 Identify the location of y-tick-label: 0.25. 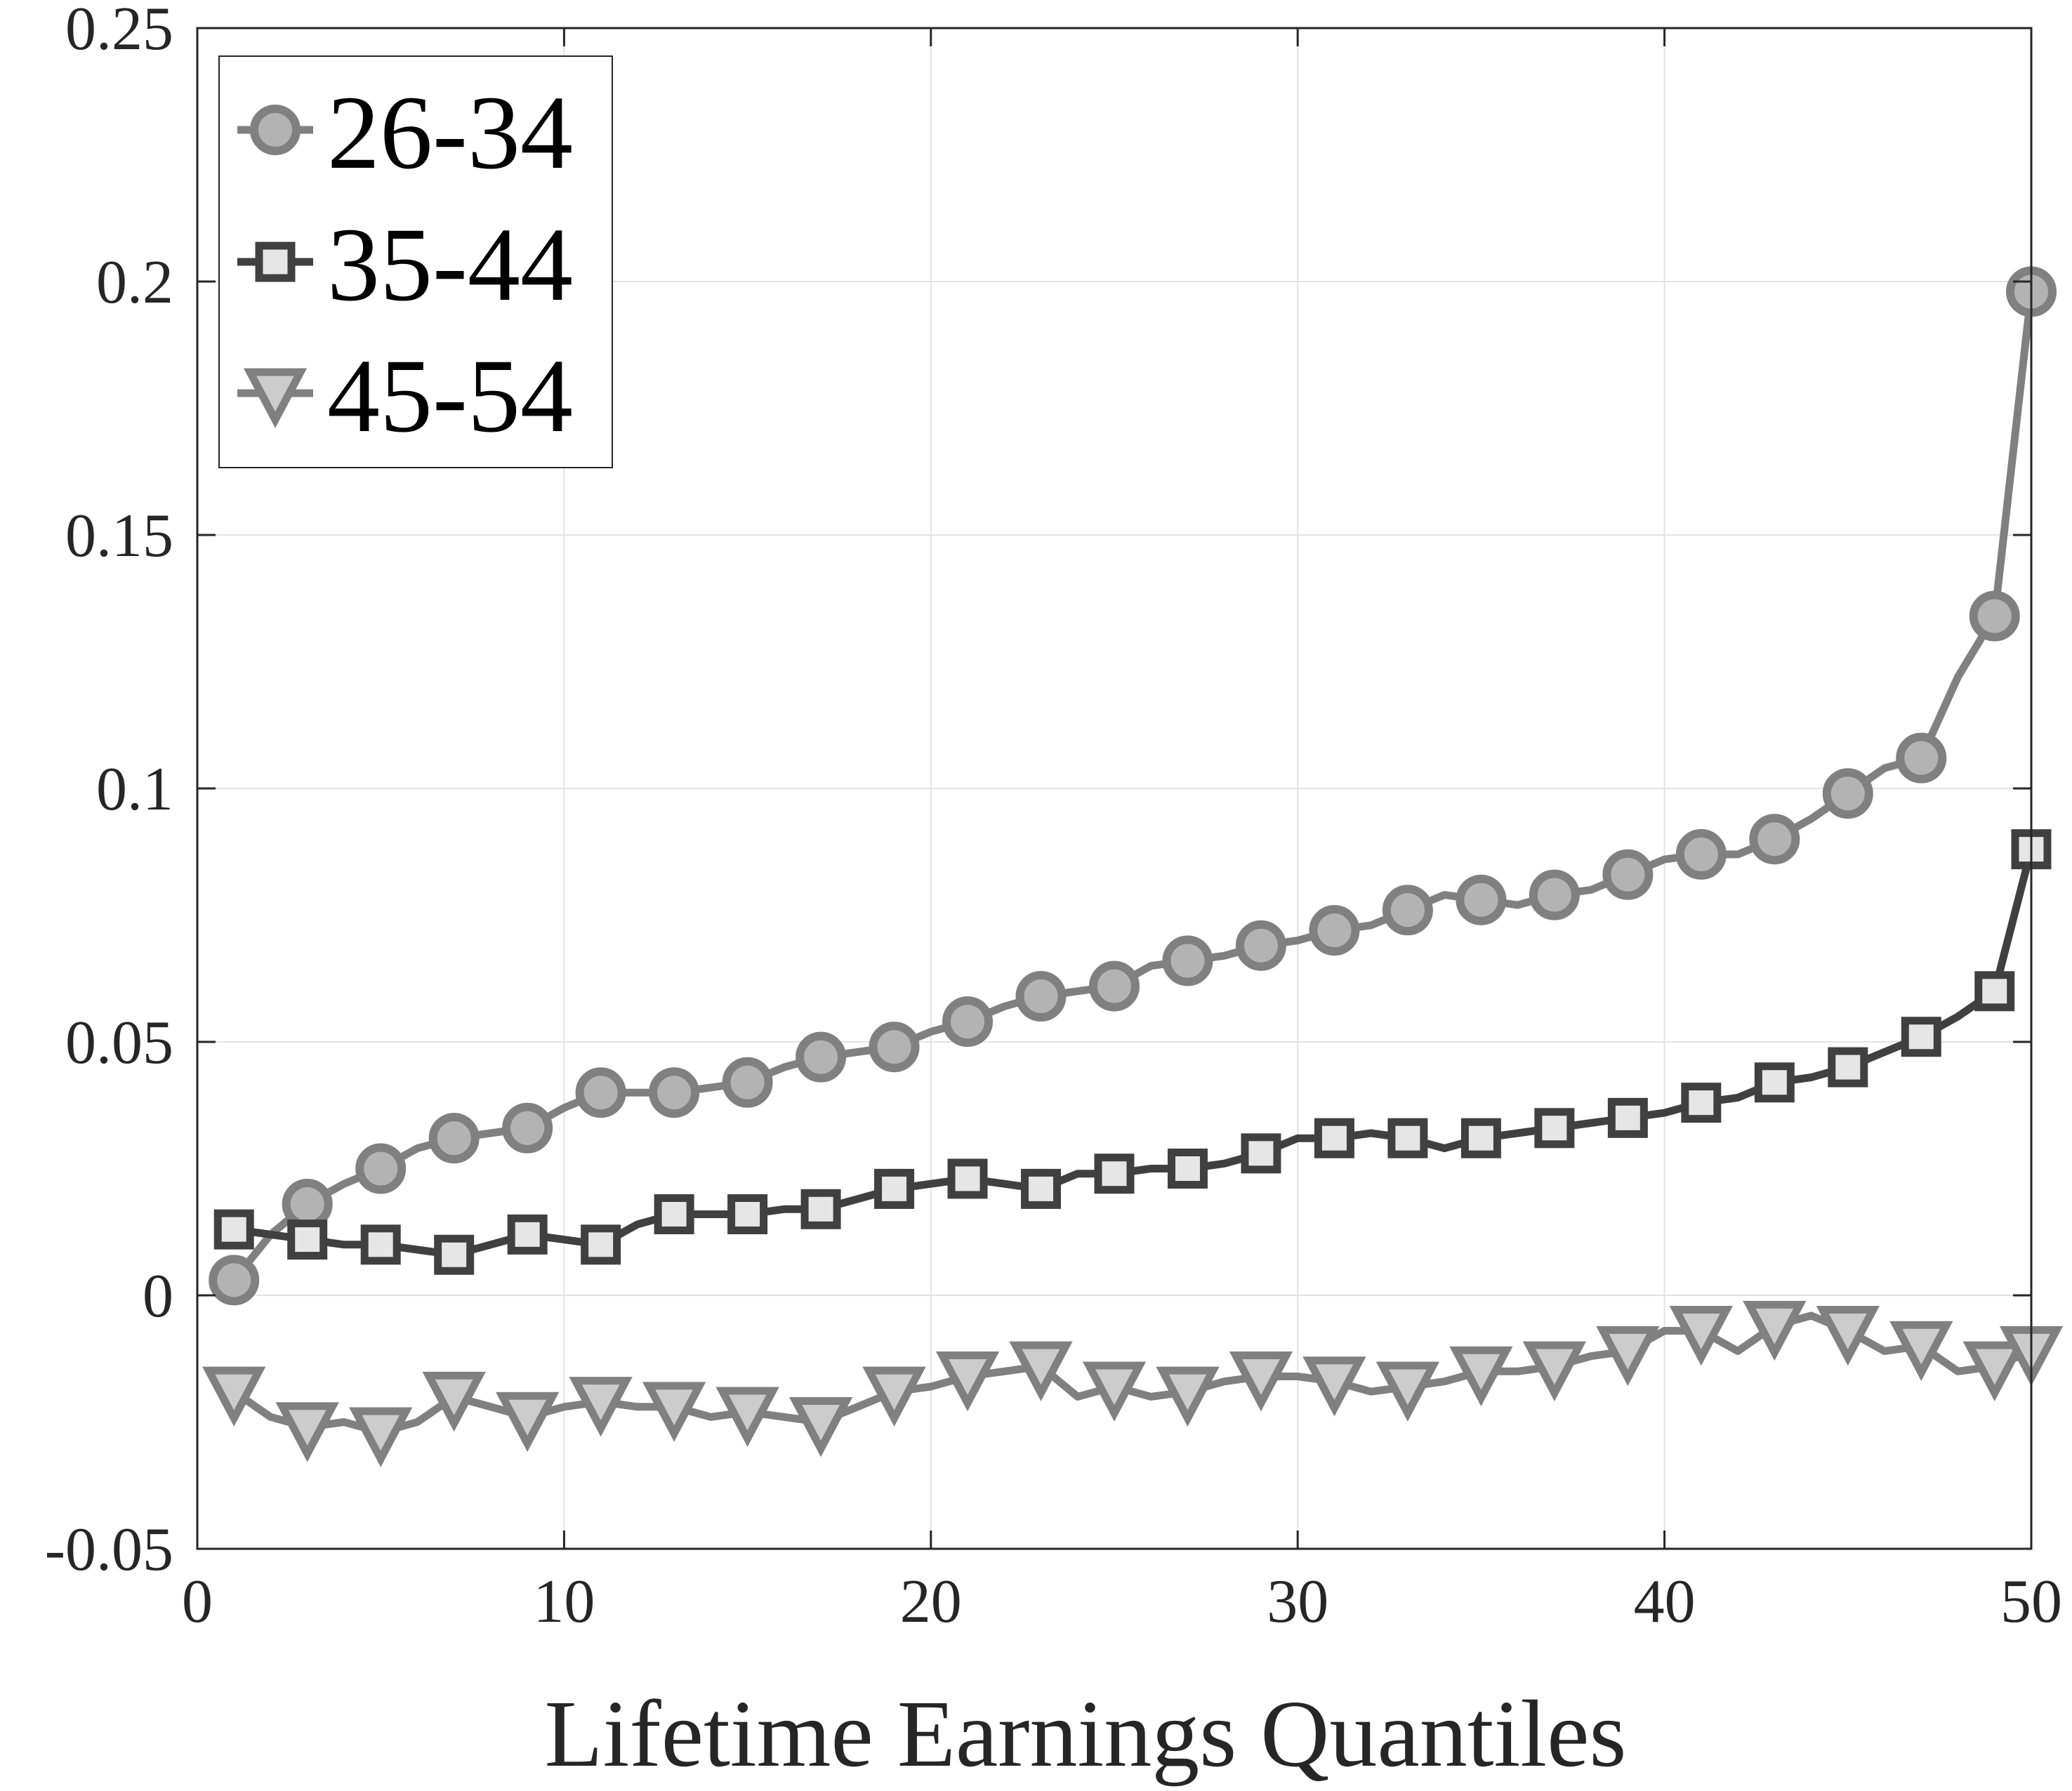
(119, 31).